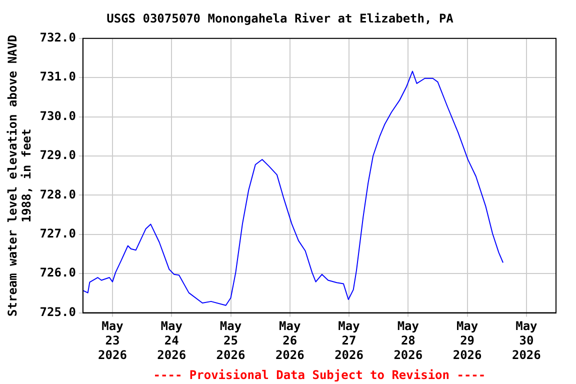  Describe the element at coordinates (58, 37) in the screenshot. I see `y-tick-label: 732.0` at that location.